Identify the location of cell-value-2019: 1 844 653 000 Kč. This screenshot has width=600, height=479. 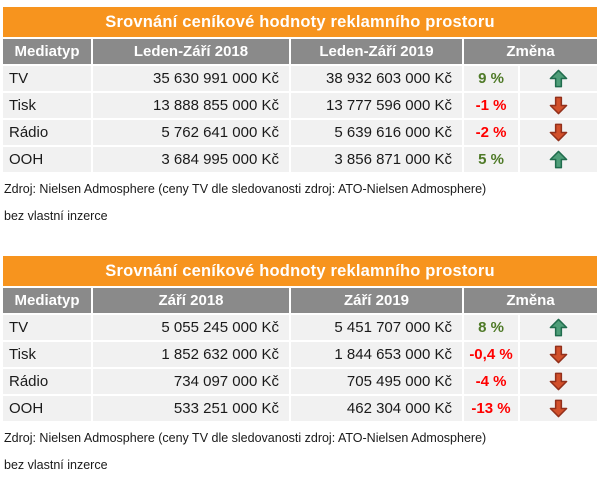
(376, 354).